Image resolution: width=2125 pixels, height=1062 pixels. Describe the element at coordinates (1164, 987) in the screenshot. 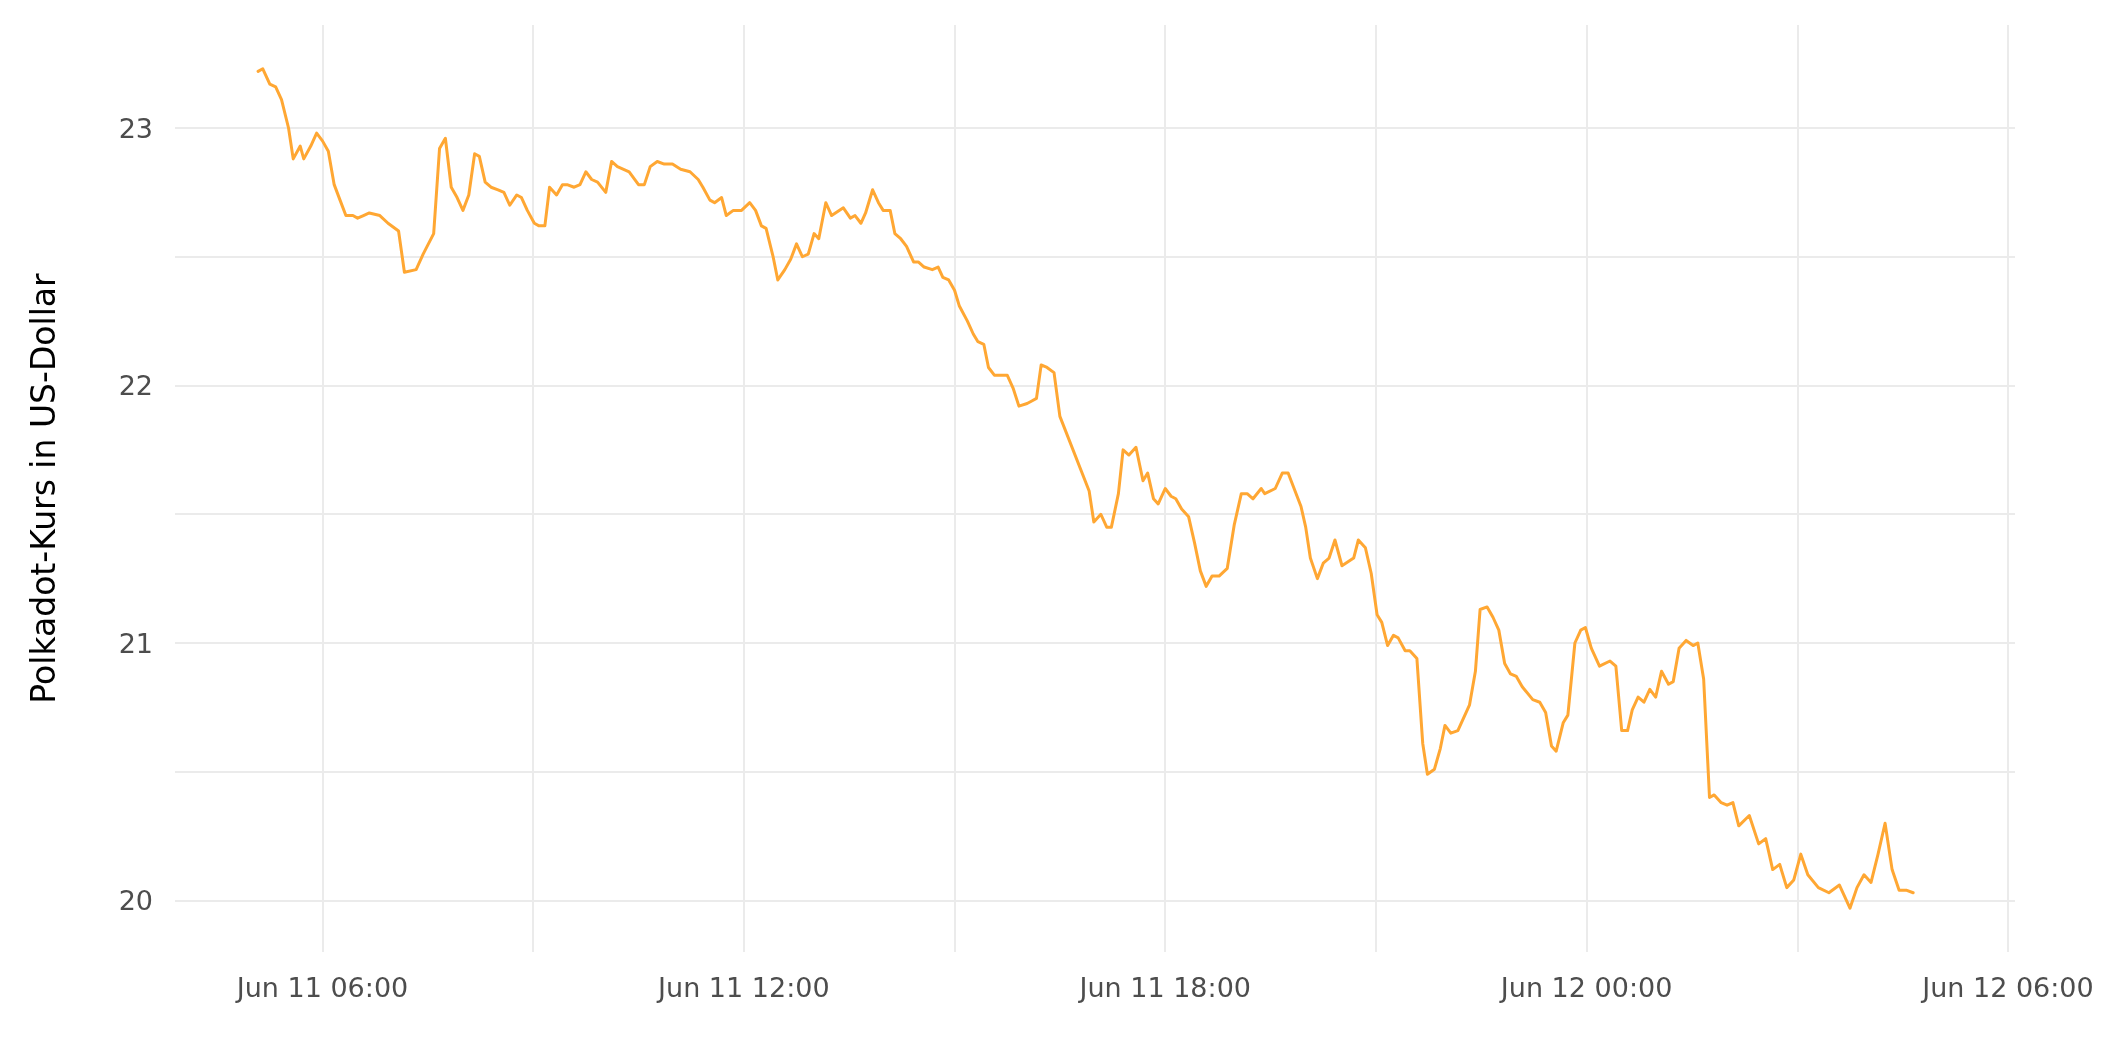

I see `x-tick-label: Jun 11 18:00` at that location.